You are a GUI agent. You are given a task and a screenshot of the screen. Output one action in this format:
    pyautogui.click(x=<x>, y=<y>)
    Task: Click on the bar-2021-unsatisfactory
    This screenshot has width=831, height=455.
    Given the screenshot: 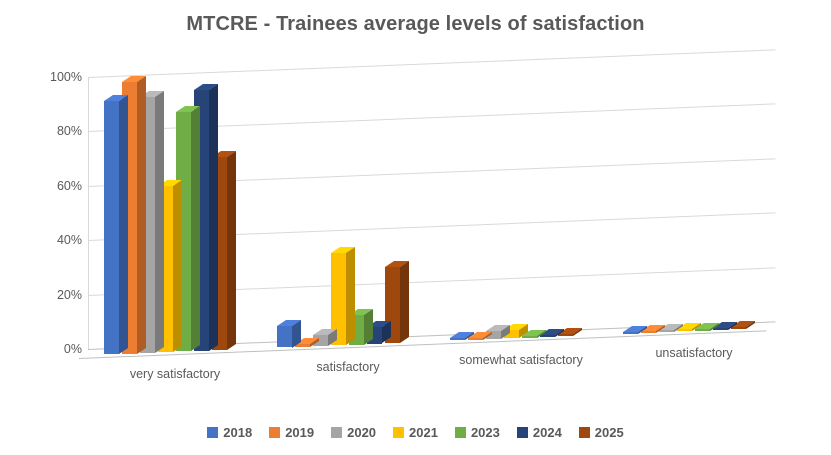 What is the action you would take?
    pyautogui.click(x=689, y=327)
    